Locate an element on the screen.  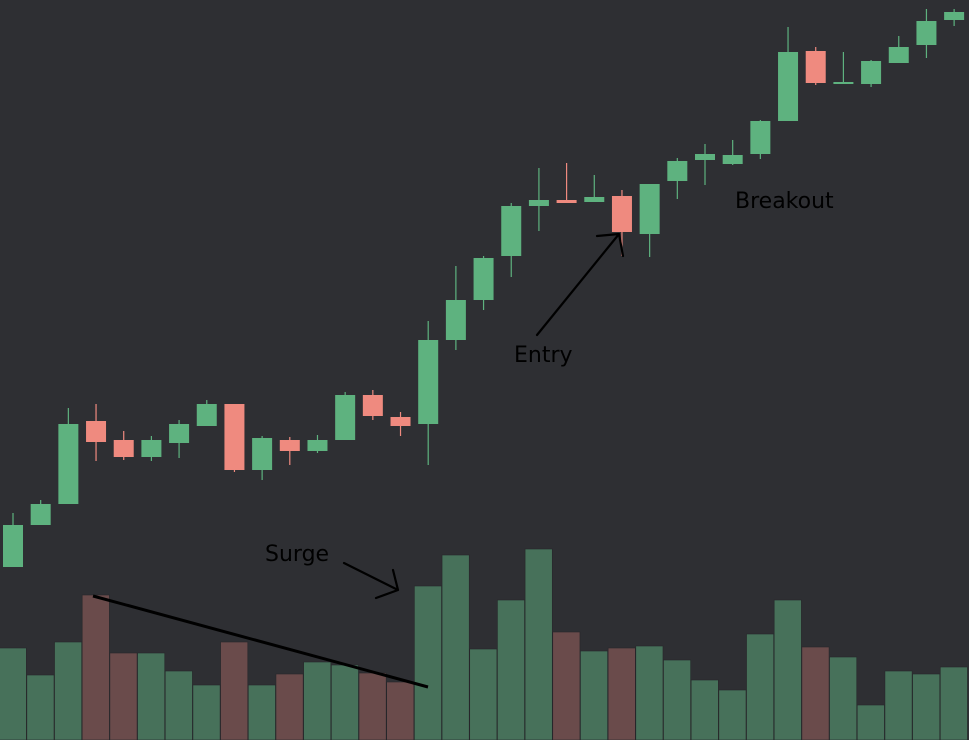
annotation-breakout: Breakout is located at coordinates (784, 201).